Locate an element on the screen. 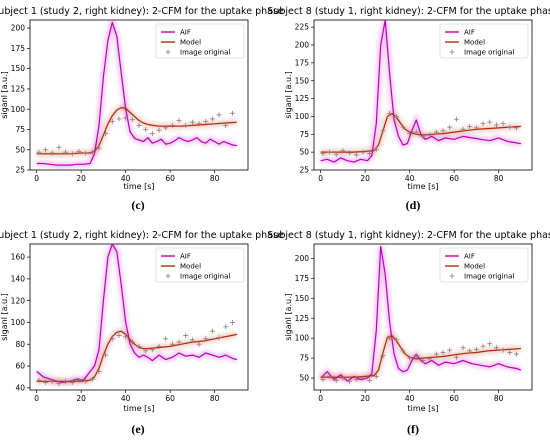 The width and height of the screenshot is (550, 442). y-tick-label: 60 is located at coordinates (20, 366).